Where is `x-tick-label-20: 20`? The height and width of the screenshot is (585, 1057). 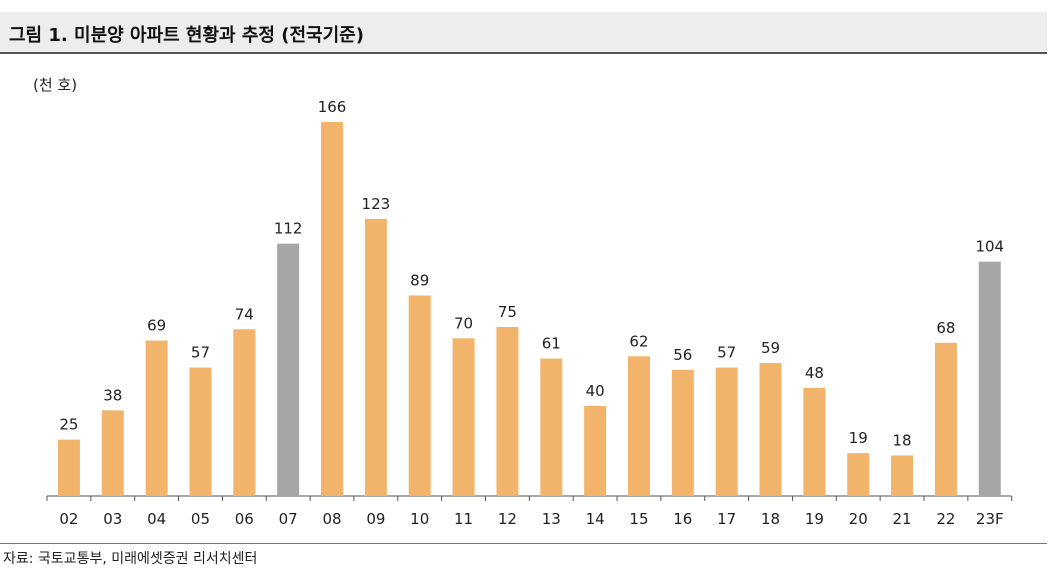 x-tick-label-20: 20 is located at coordinates (858, 519).